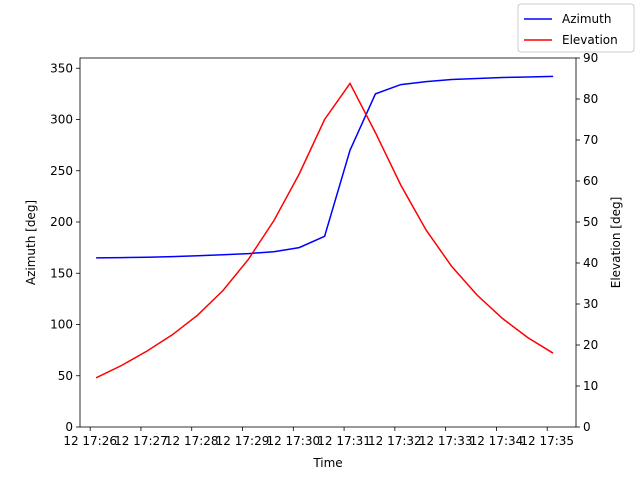 The width and height of the screenshot is (640, 480). I want to click on x-tick-label: 12 17:33, so click(446, 441).